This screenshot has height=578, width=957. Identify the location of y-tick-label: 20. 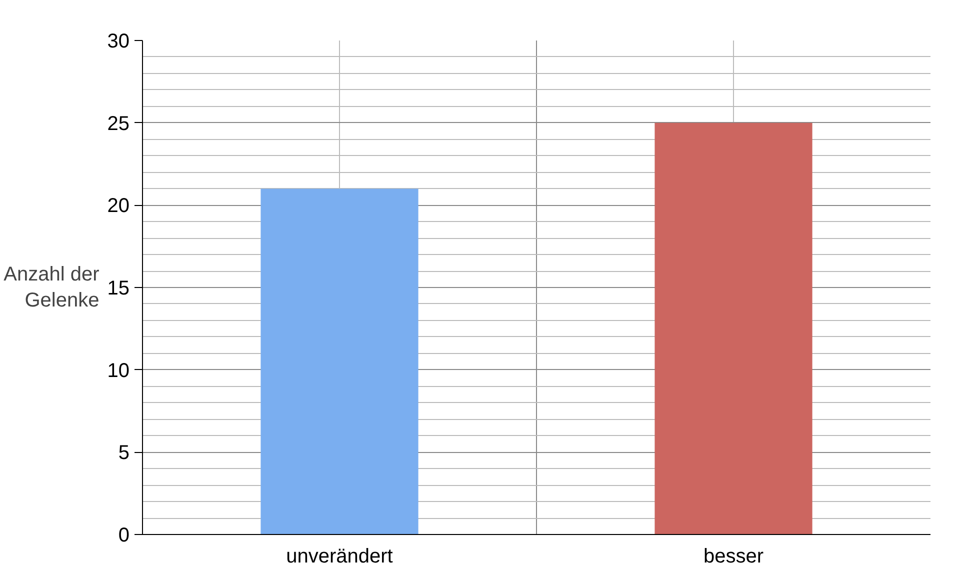
(118, 206).